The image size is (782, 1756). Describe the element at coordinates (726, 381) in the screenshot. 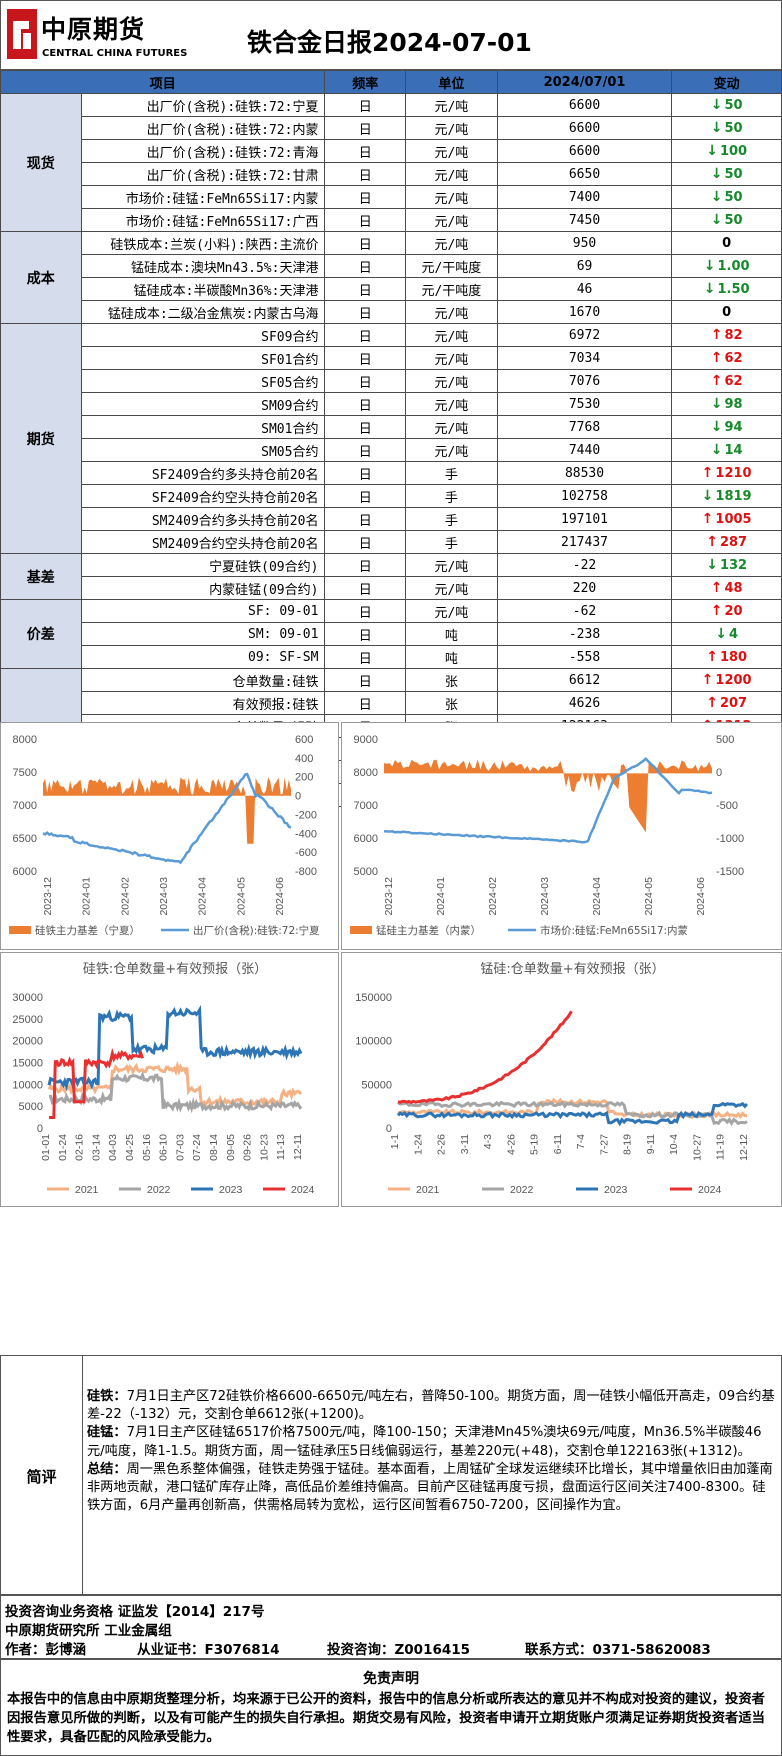

I see `change-cell: ↑ 62` at that location.